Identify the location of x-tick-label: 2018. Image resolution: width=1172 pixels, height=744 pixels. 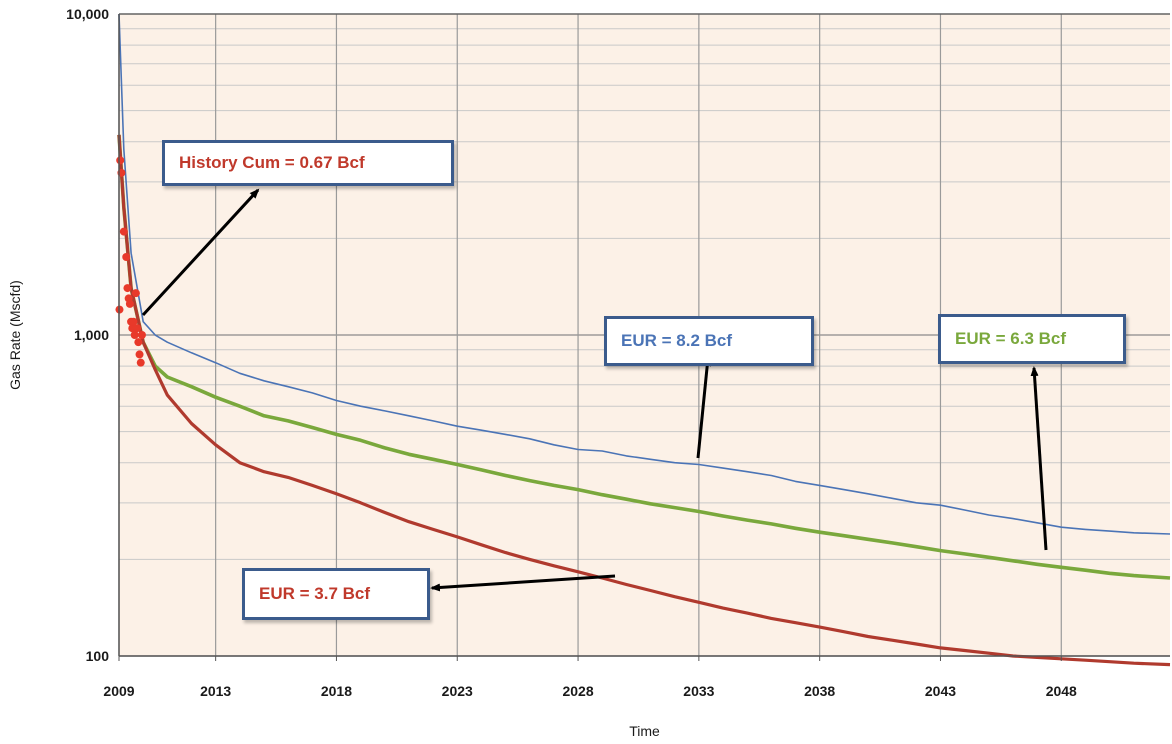
(336, 691).